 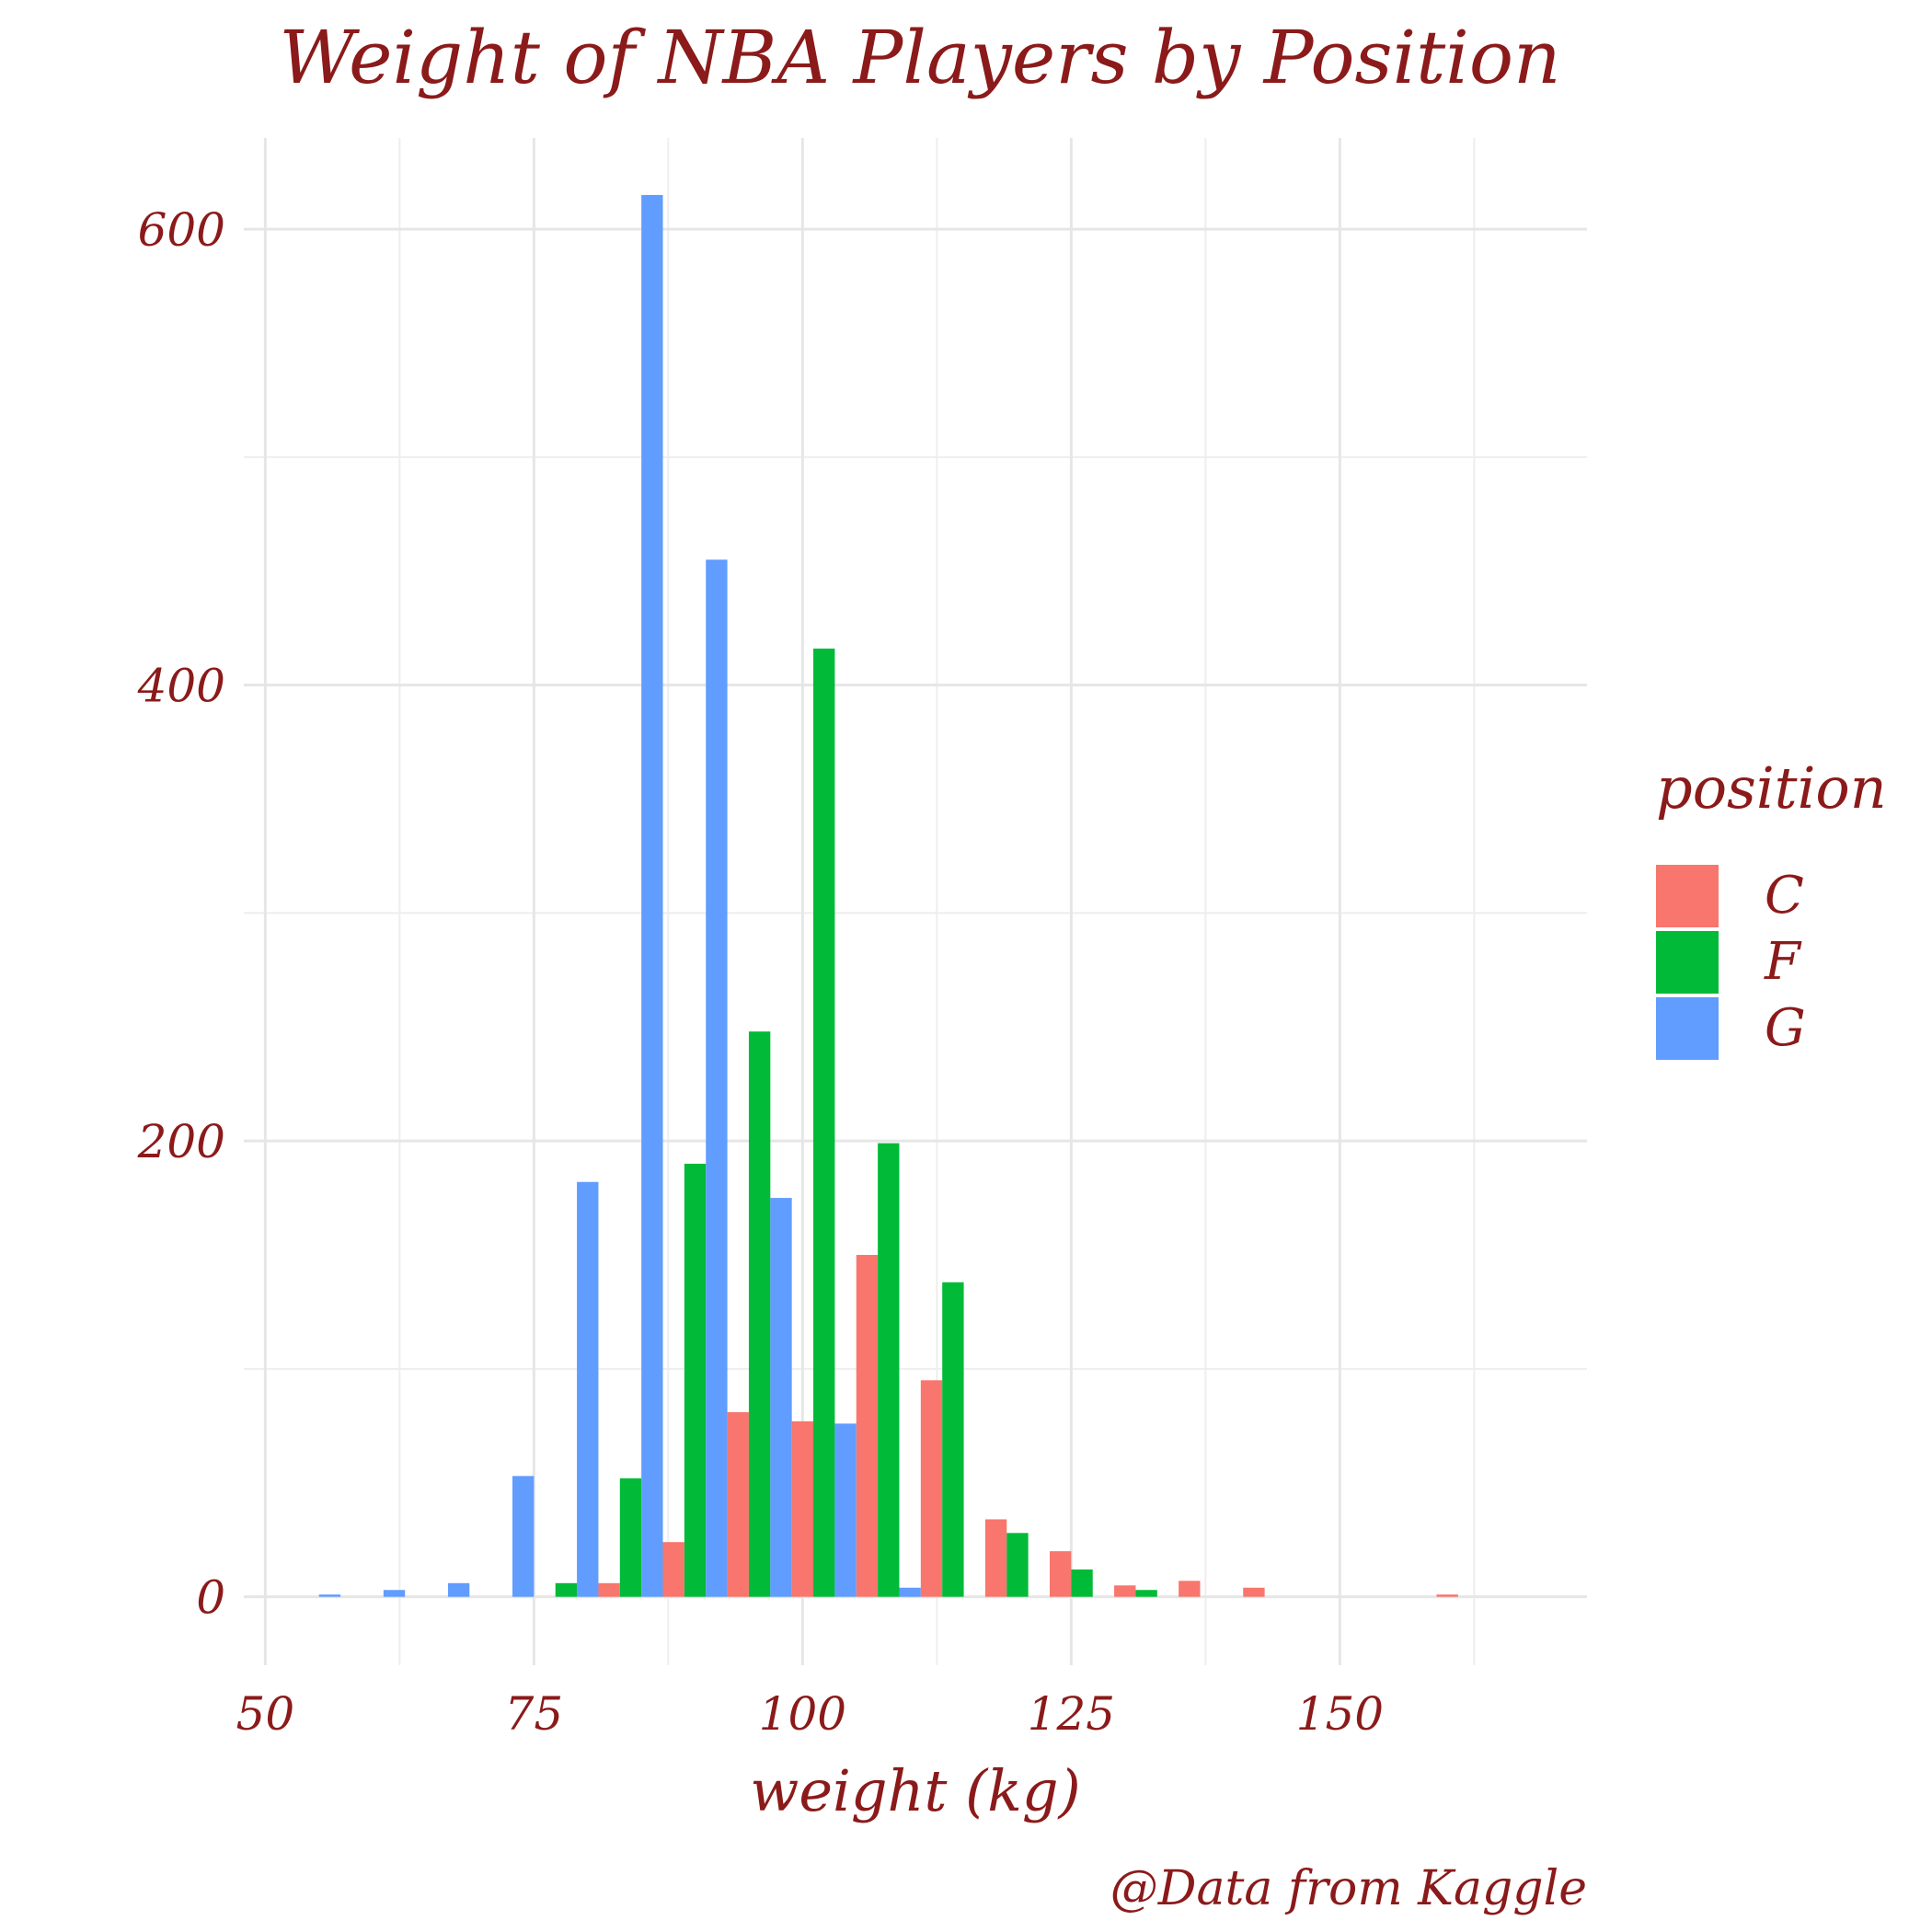 I want to click on y-tick-label: 400, so click(x=181, y=686).